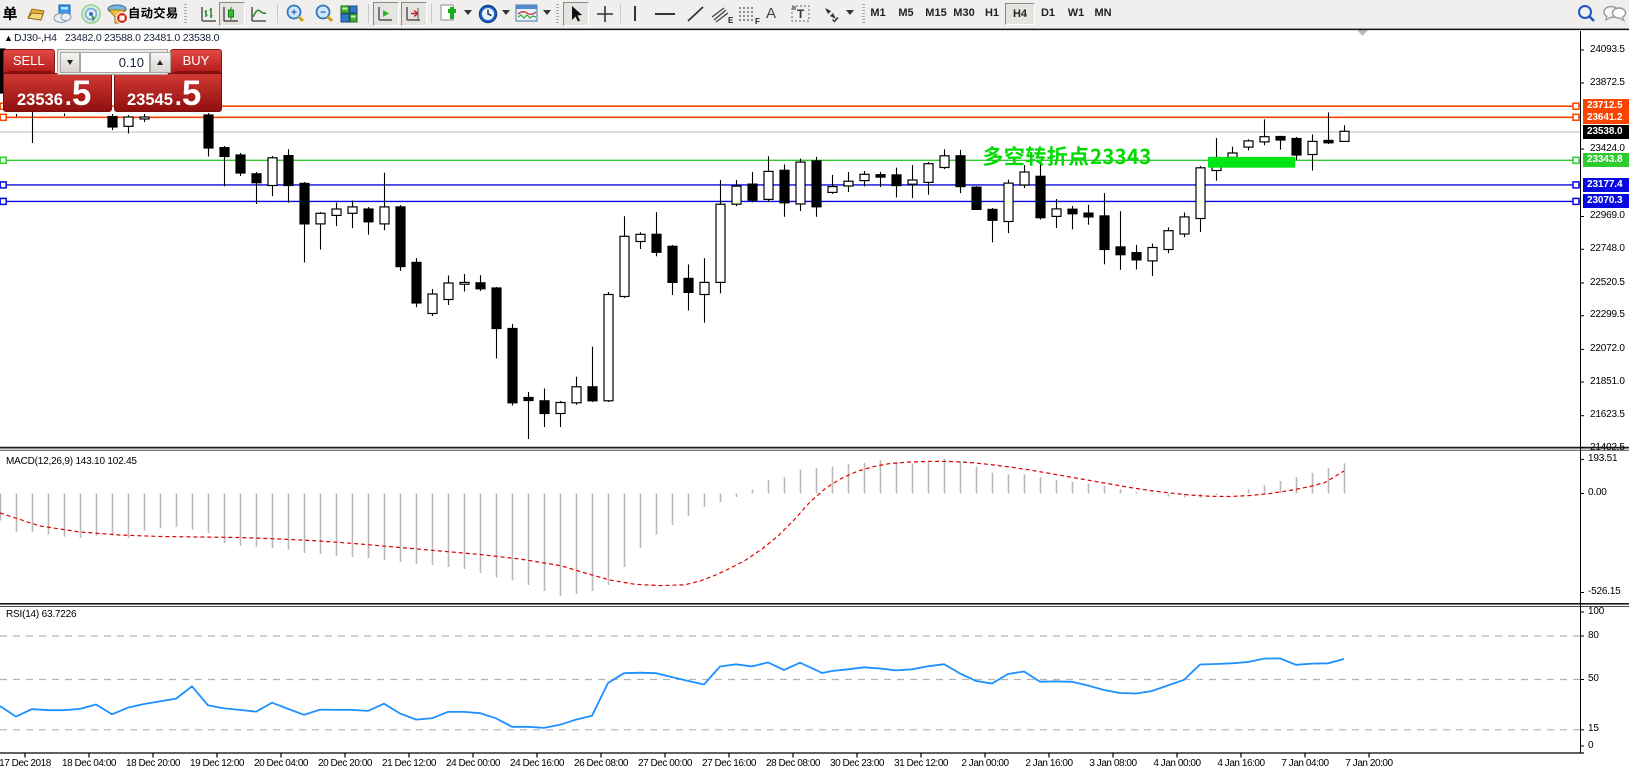  Describe the element at coordinates (757, 21) in the screenshot. I see `svg-text: F` at that location.